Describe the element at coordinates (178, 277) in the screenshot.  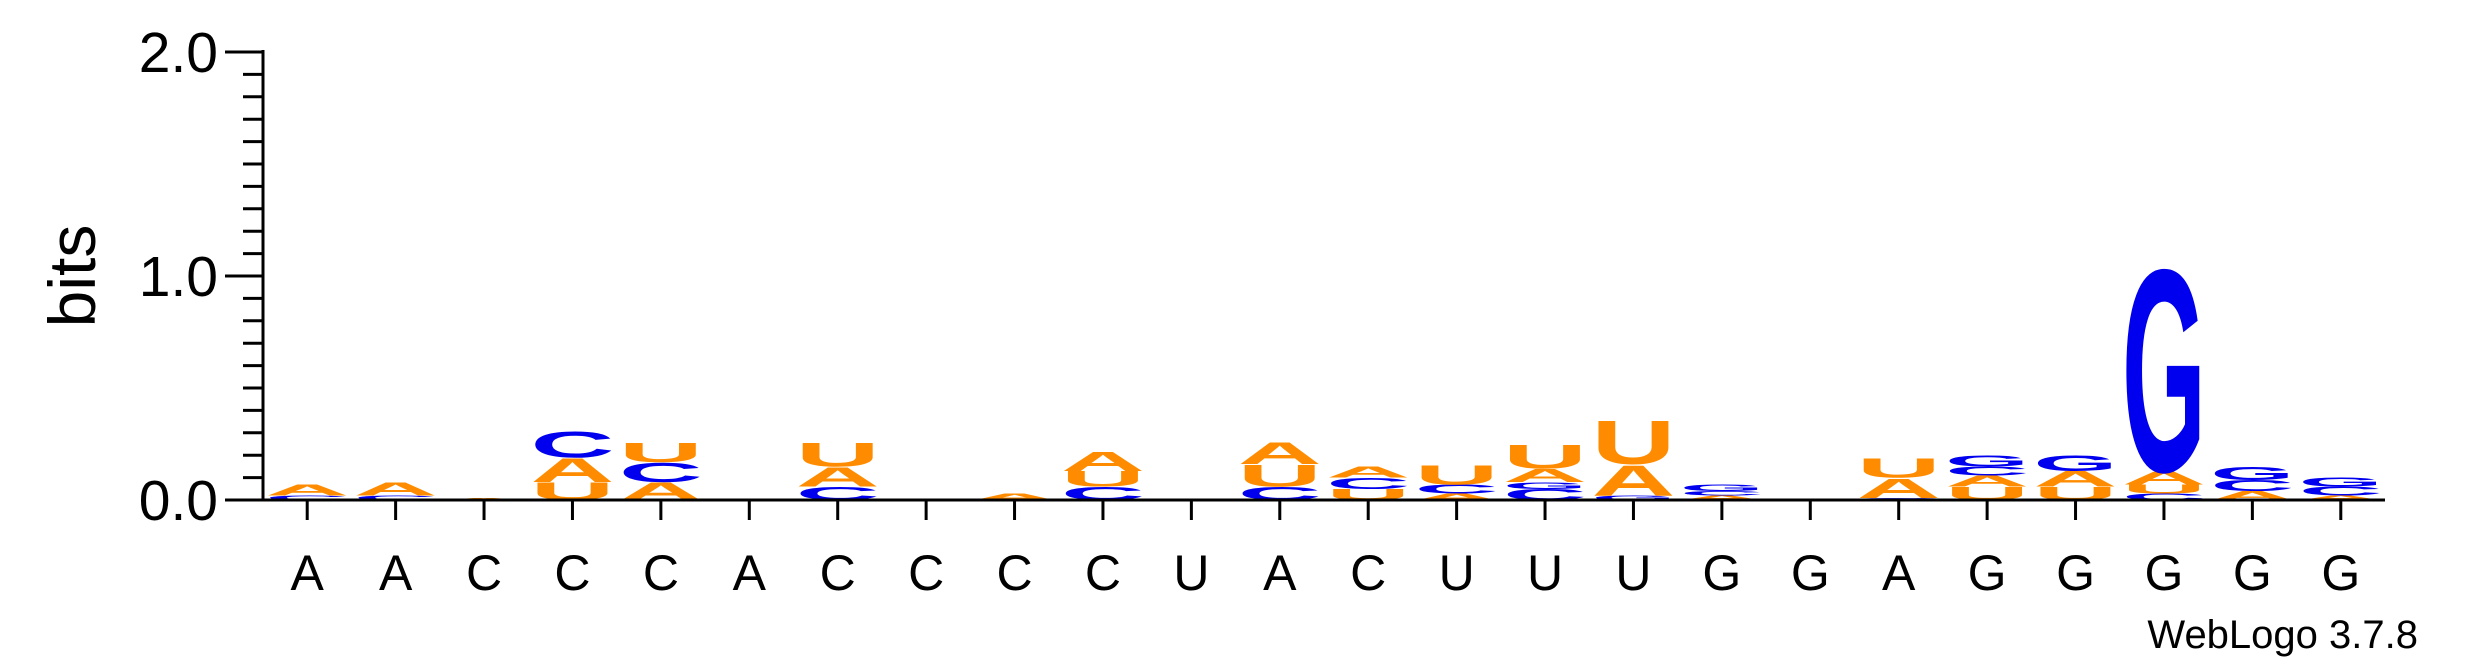
I see `y-tick-label: 1.0` at that location.